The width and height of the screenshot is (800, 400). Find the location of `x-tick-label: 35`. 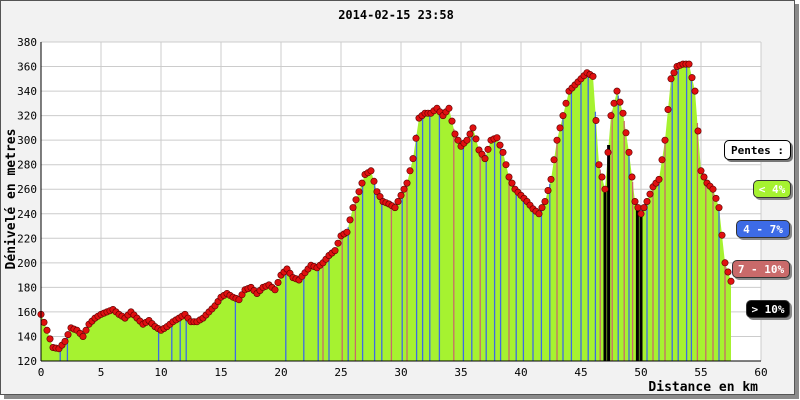

x-tick-label: 35 is located at coordinates (460, 372).